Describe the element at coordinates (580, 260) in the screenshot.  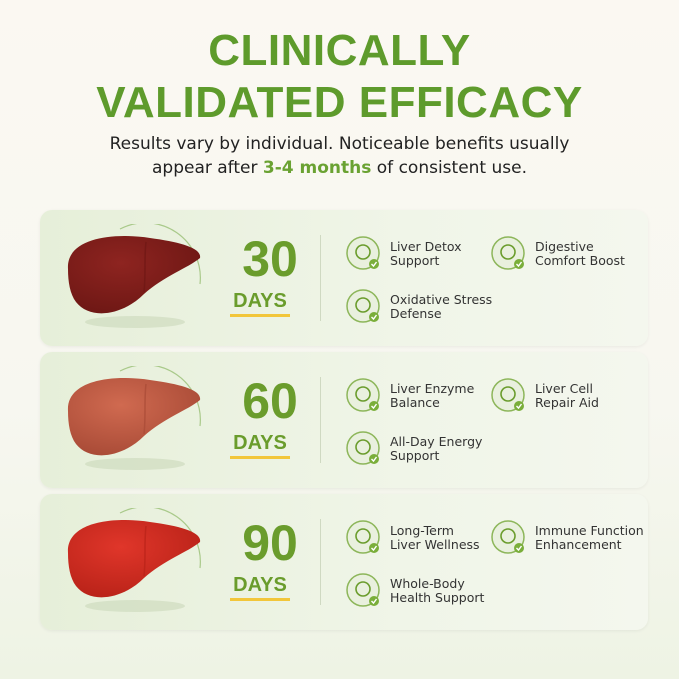
I see `benefit-line: Comfort Boost` at that location.